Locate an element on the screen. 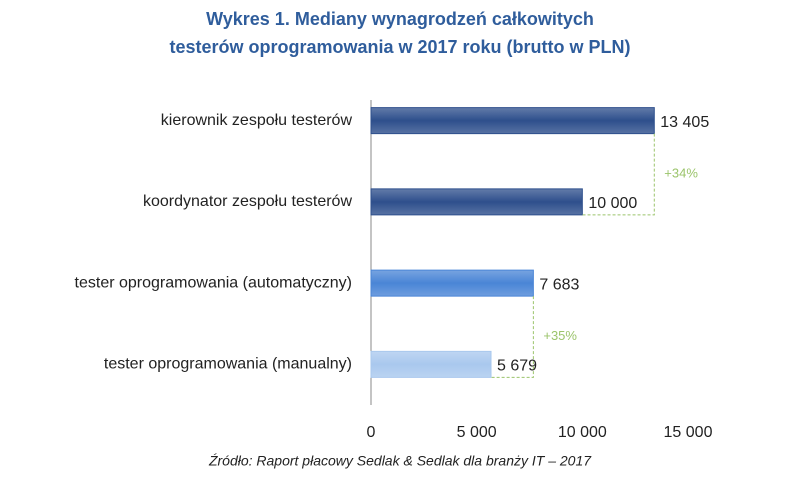 The height and width of the screenshot is (477, 805). value-label: 10 000 is located at coordinates (612, 203).